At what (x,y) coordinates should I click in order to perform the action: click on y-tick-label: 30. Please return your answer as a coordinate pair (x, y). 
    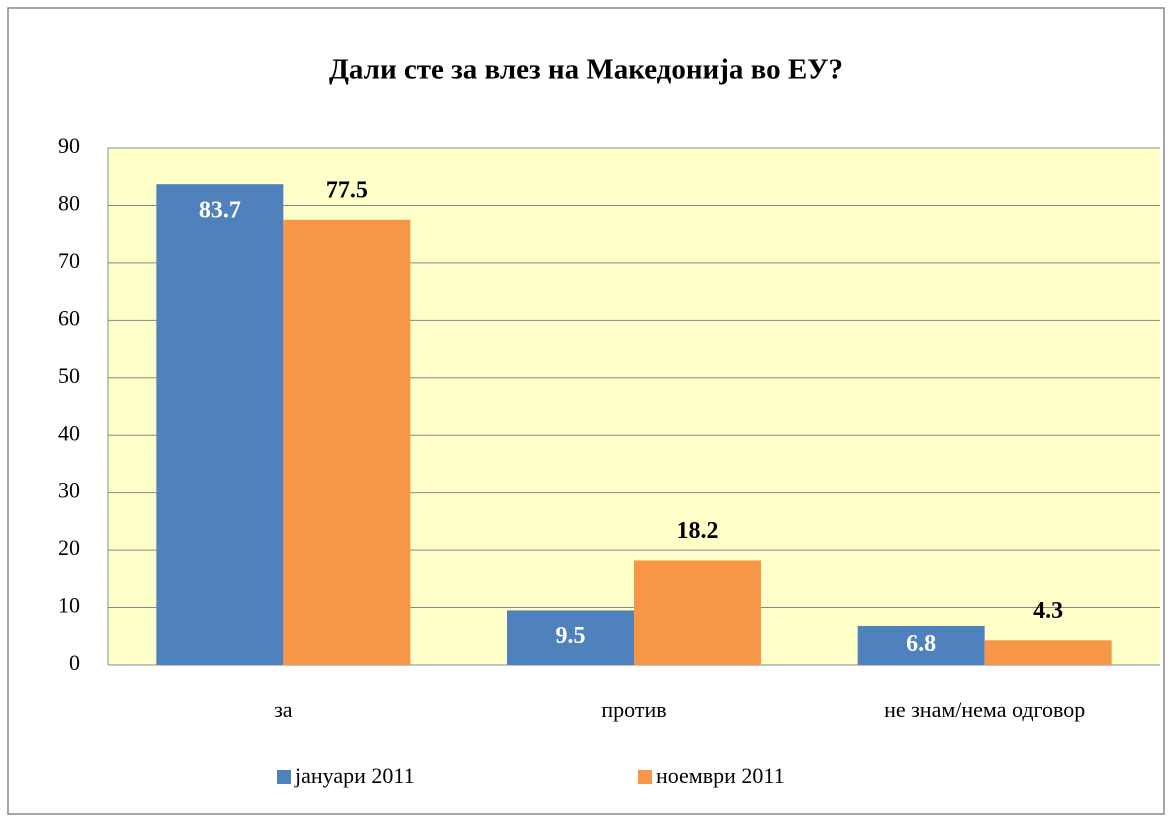
    Looking at the image, I should click on (69, 490).